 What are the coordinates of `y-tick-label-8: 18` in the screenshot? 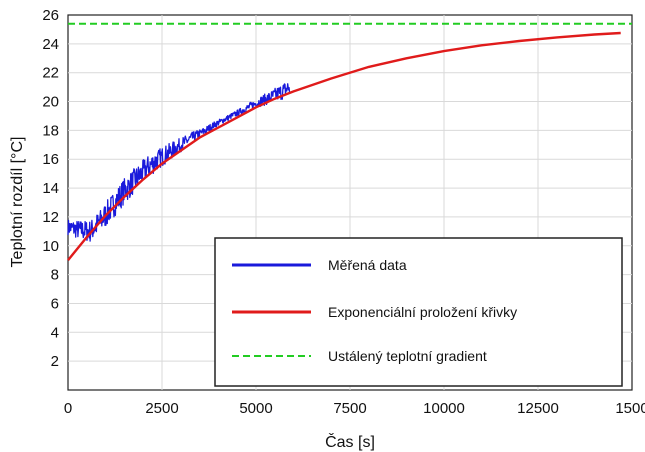 It's located at (50, 130).